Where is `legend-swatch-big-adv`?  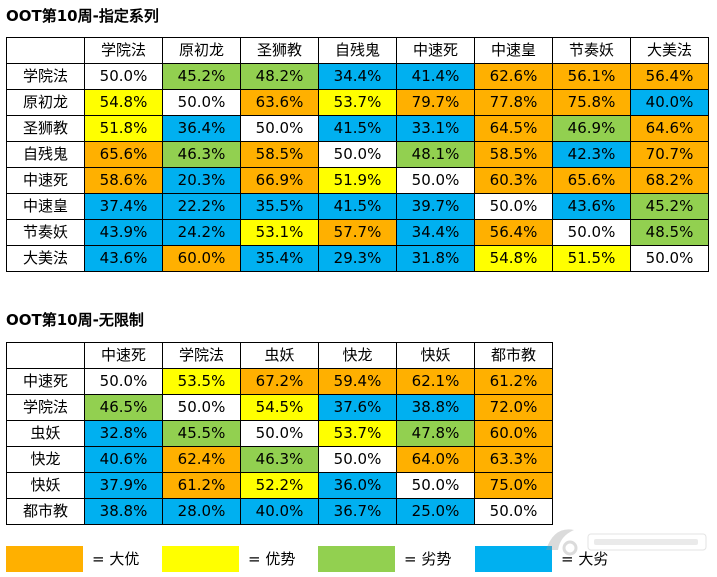 legend-swatch-big-adv is located at coordinates (44, 559).